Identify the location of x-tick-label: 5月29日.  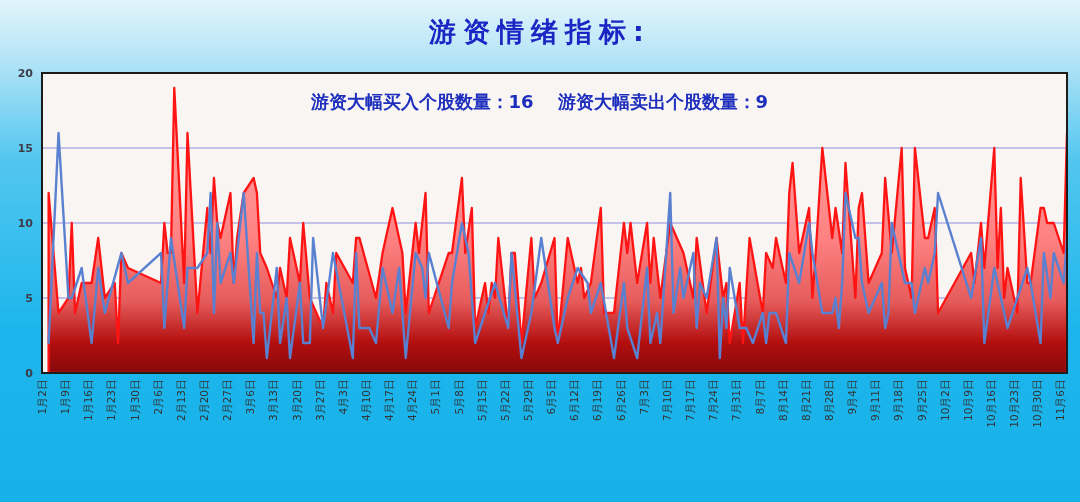
(528, 400).